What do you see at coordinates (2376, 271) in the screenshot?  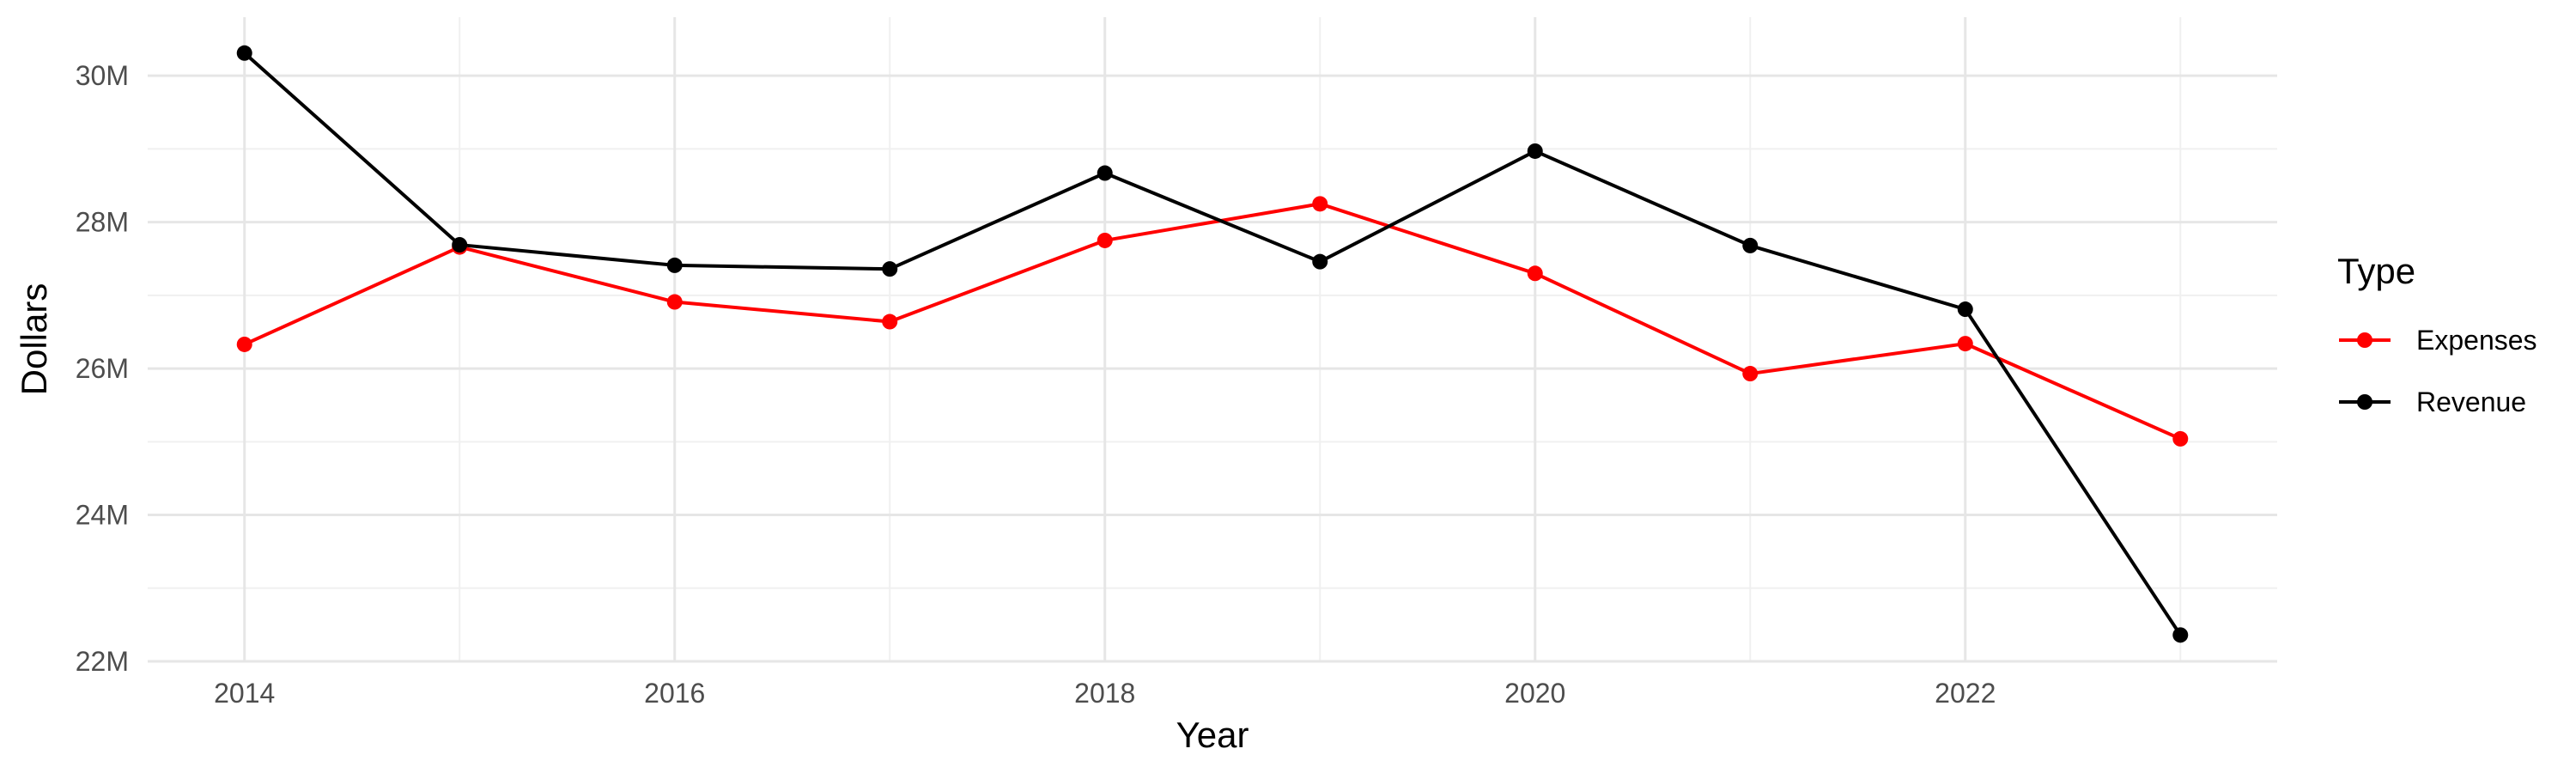 I see `legend-title: Type` at bounding box center [2376, 271].